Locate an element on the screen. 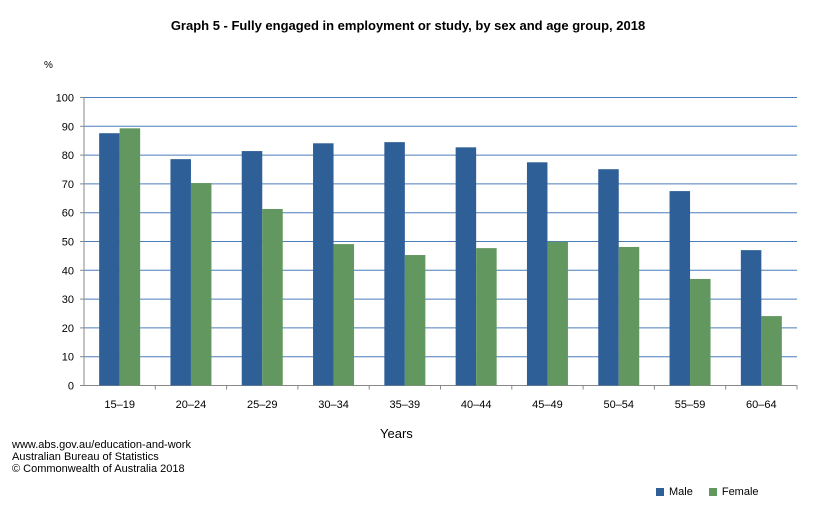 The height and width of the screenshot is (511, 816). bar-male-35–39 is located at coordinates (394, 264).